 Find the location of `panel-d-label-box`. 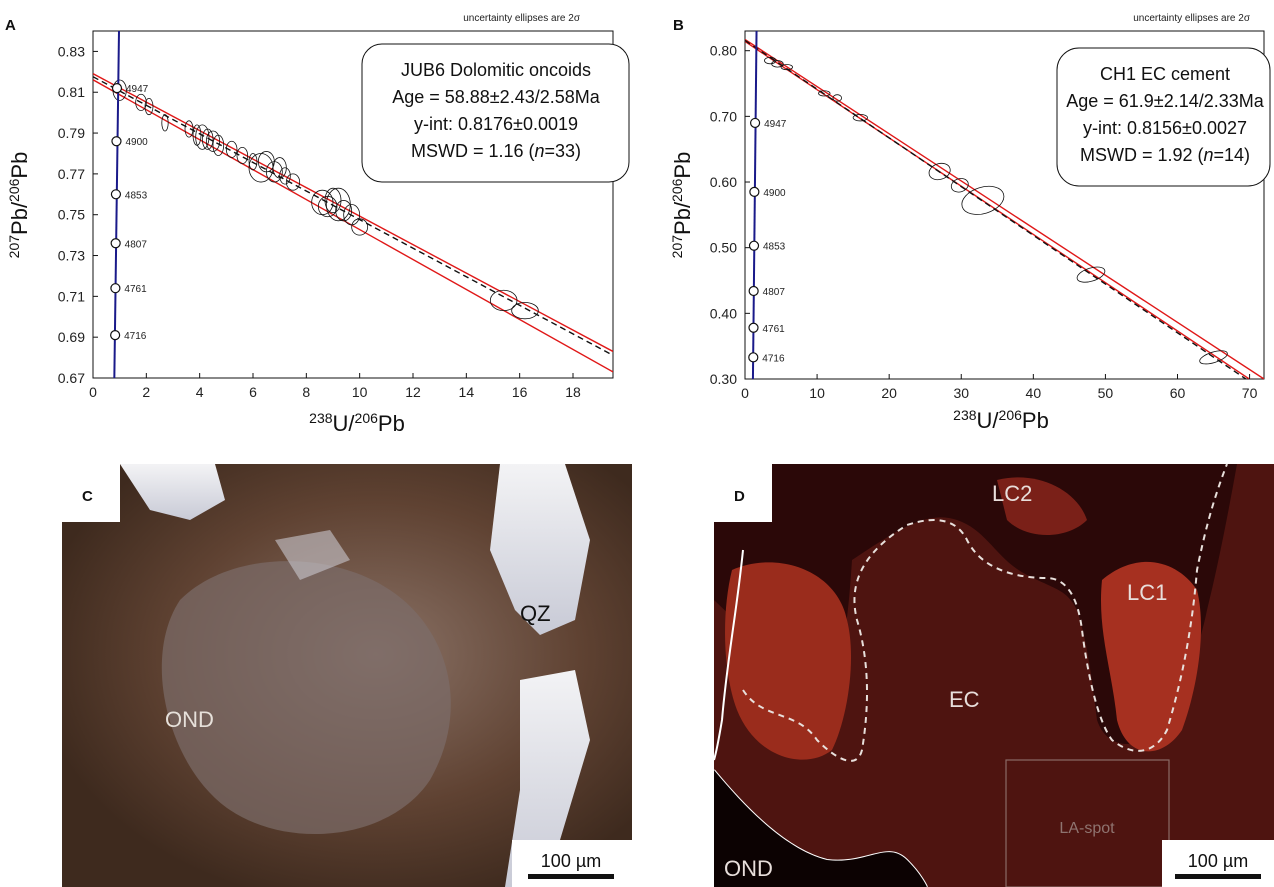

panel-d-label-box is located at coordinates (743, 493).